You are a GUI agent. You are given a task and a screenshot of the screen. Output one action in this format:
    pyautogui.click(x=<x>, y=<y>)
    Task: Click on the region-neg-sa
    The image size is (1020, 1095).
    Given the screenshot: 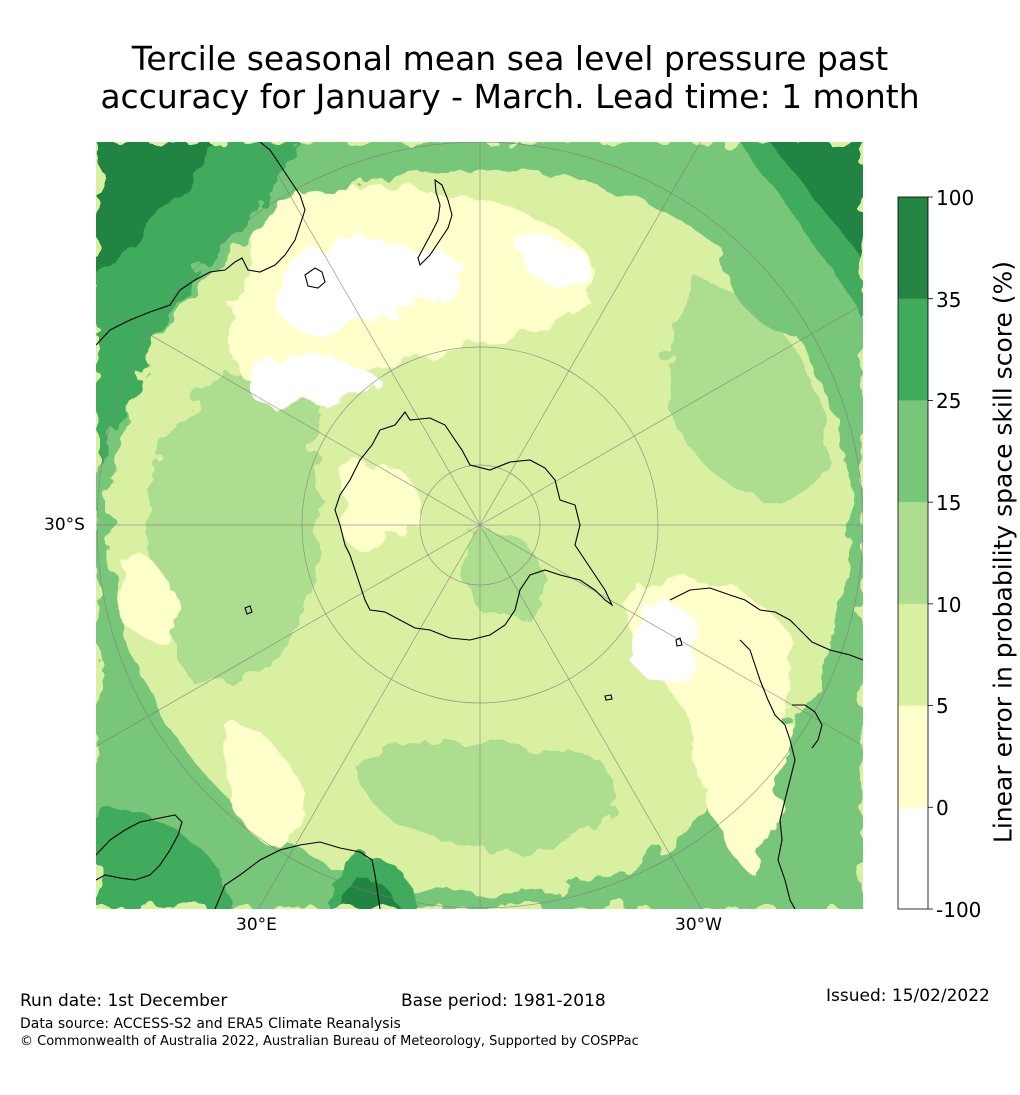 What is the action you would take?
    pyautogui.click(x=665, y=642)
    